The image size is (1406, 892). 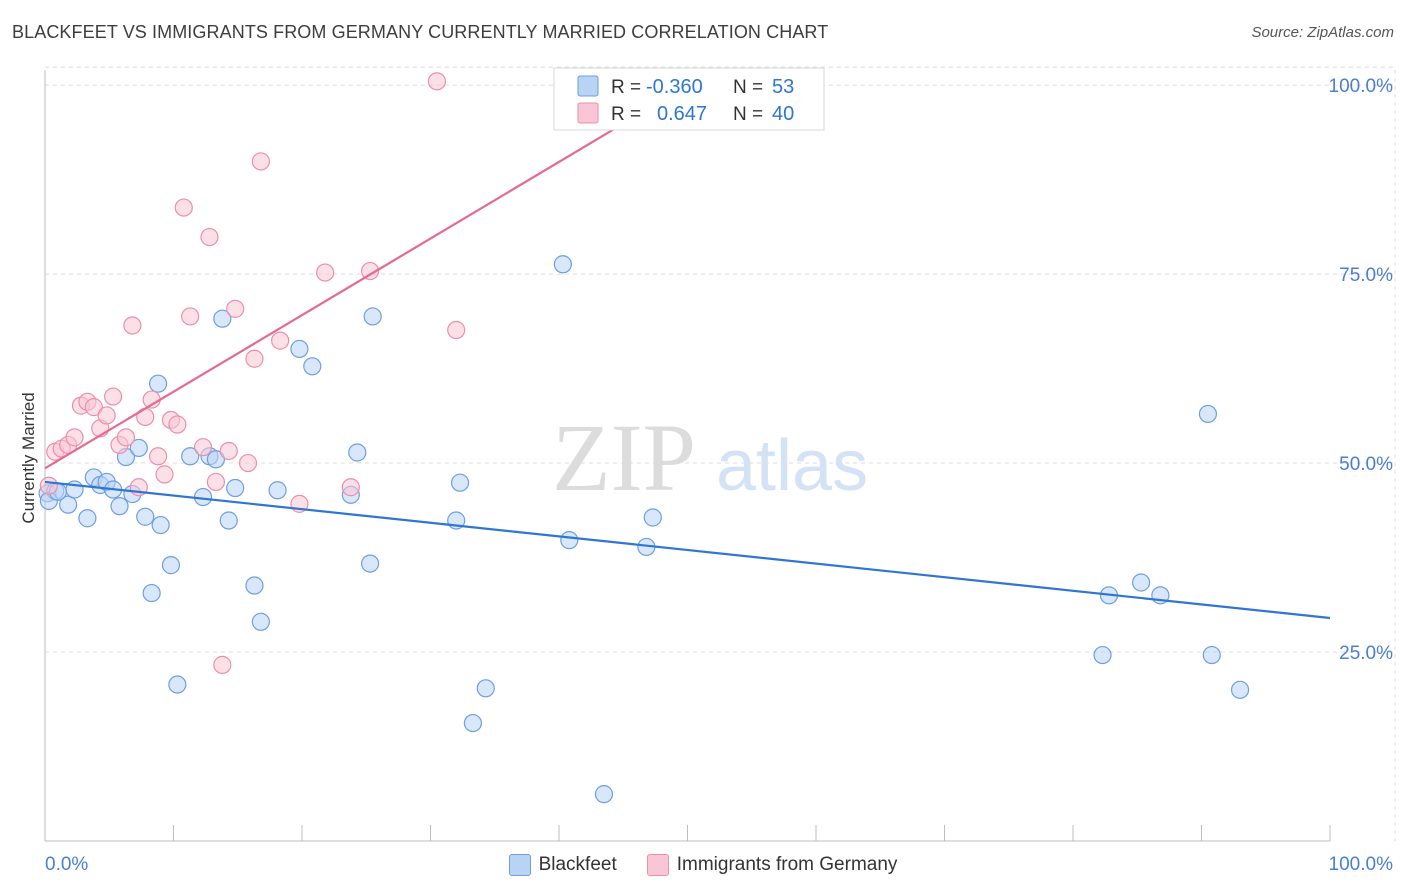 What do you see at coordinates (28, 457) in the screenshot?
I see `y-axis-label: Currently Married` at bounding box center [28, 457].